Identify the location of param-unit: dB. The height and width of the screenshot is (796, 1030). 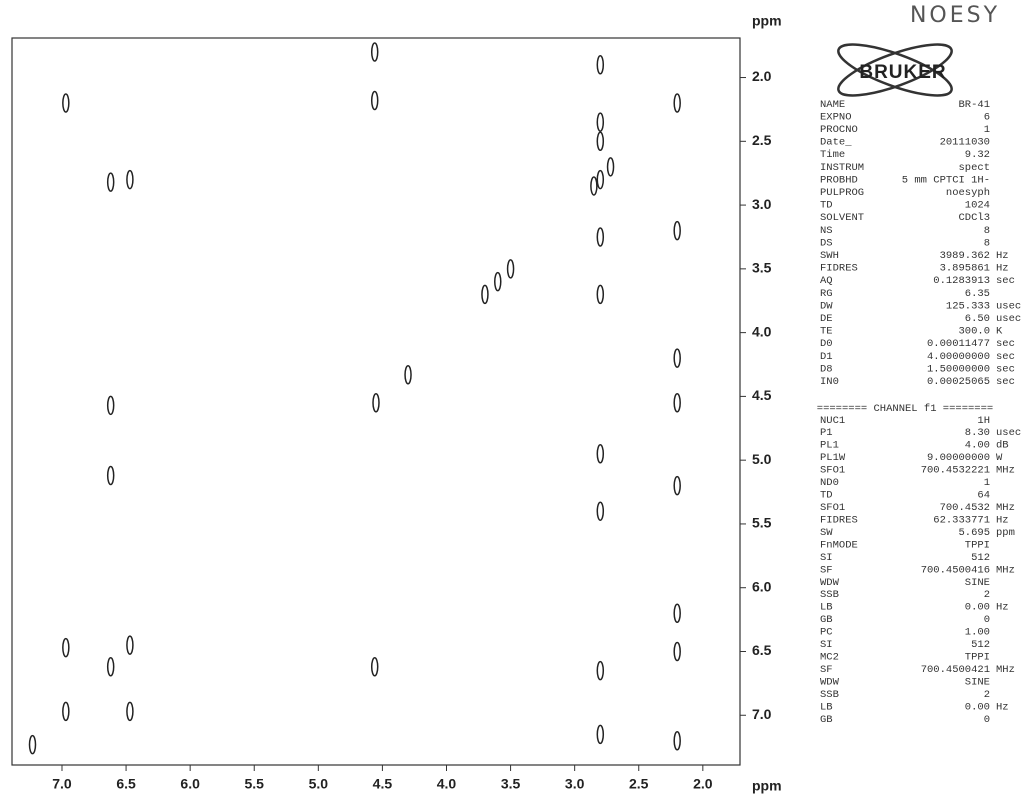
(1002, 446).